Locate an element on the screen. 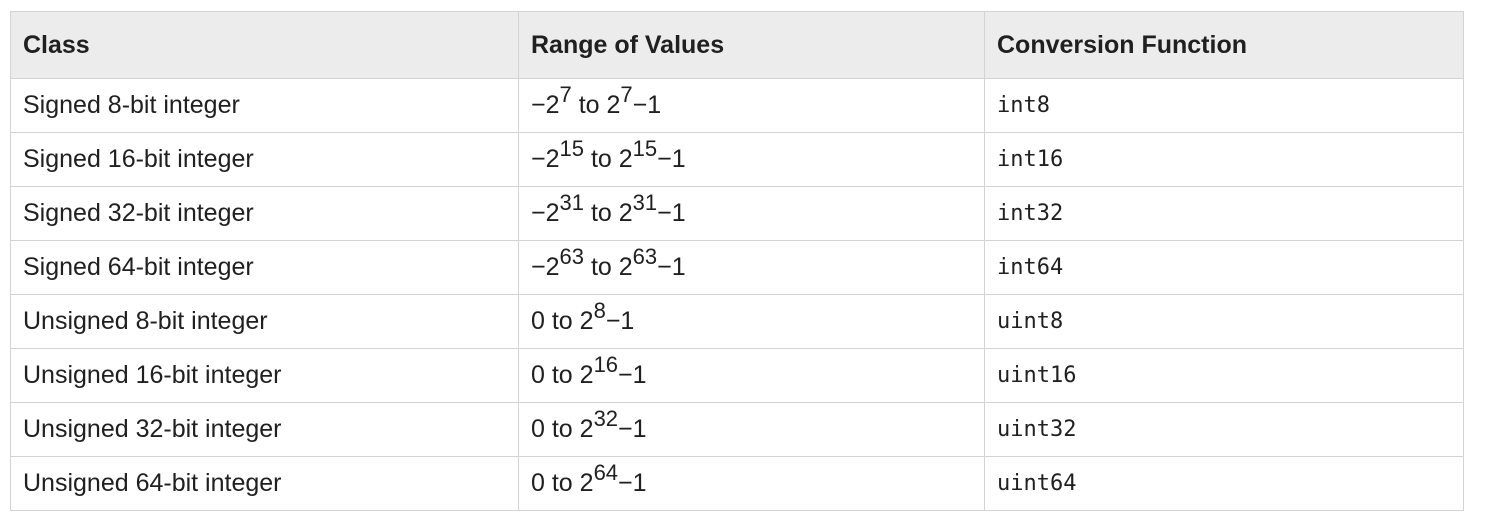 This screenshot has height=524, width=1493. range-cell: 0 to 264−1 is located at coordinates (751, 483).